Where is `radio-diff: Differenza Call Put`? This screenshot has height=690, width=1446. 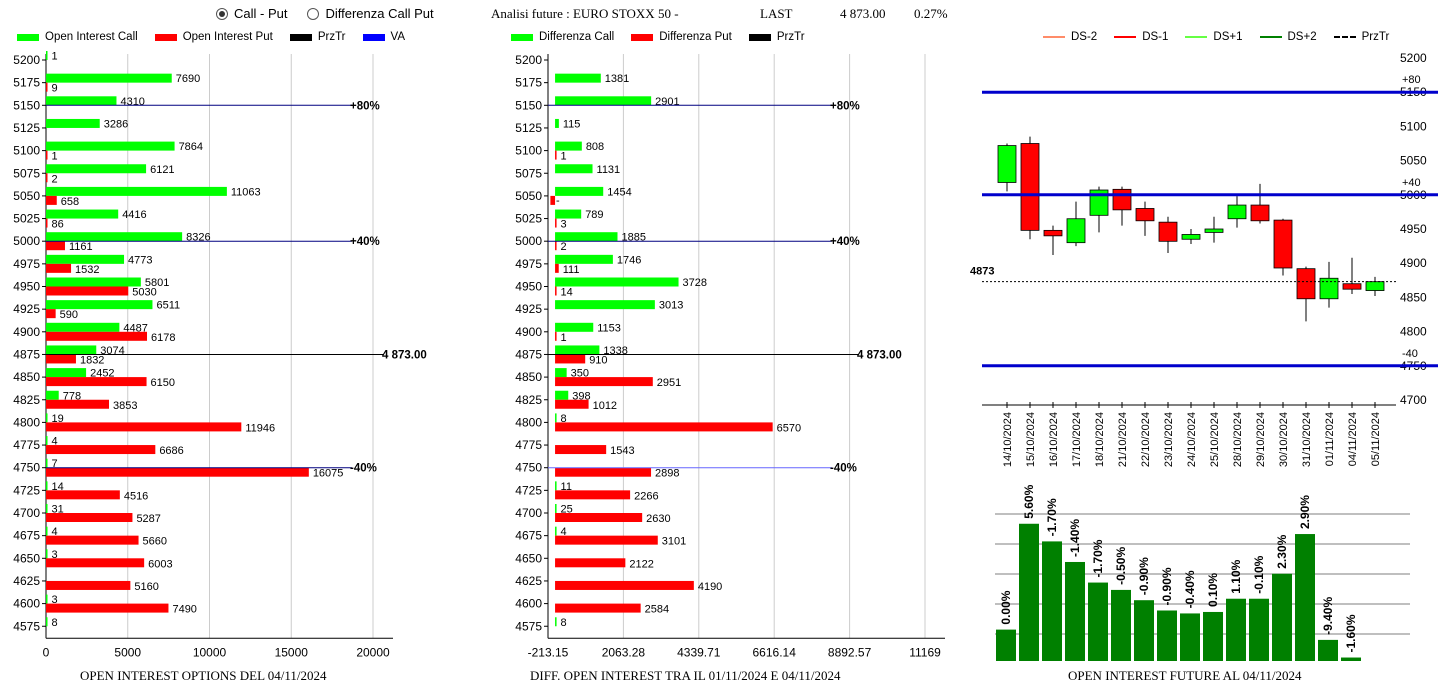
radio-diff: Differenza Call Put is located at coordinates (370, 13).